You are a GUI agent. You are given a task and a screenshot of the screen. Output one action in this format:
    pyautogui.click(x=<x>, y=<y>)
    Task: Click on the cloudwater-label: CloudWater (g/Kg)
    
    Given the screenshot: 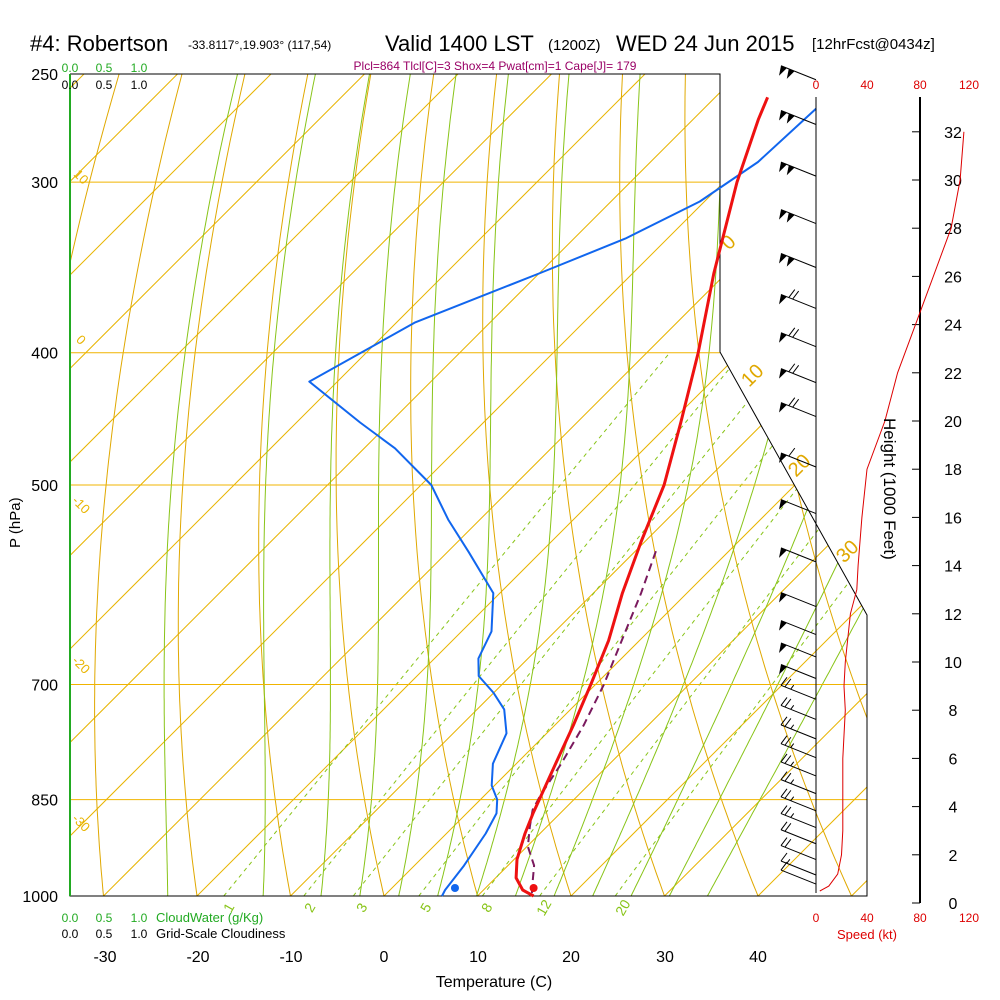 What is the action you would take?
    pyautogui.click(x=209, y=917)
    